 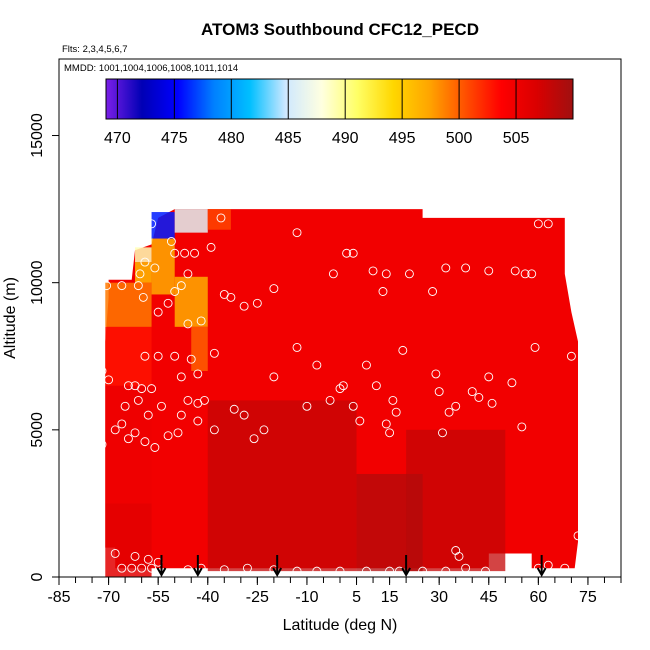 I want to click on colorbar-tick-label: 480, so click(x=231, y=138).